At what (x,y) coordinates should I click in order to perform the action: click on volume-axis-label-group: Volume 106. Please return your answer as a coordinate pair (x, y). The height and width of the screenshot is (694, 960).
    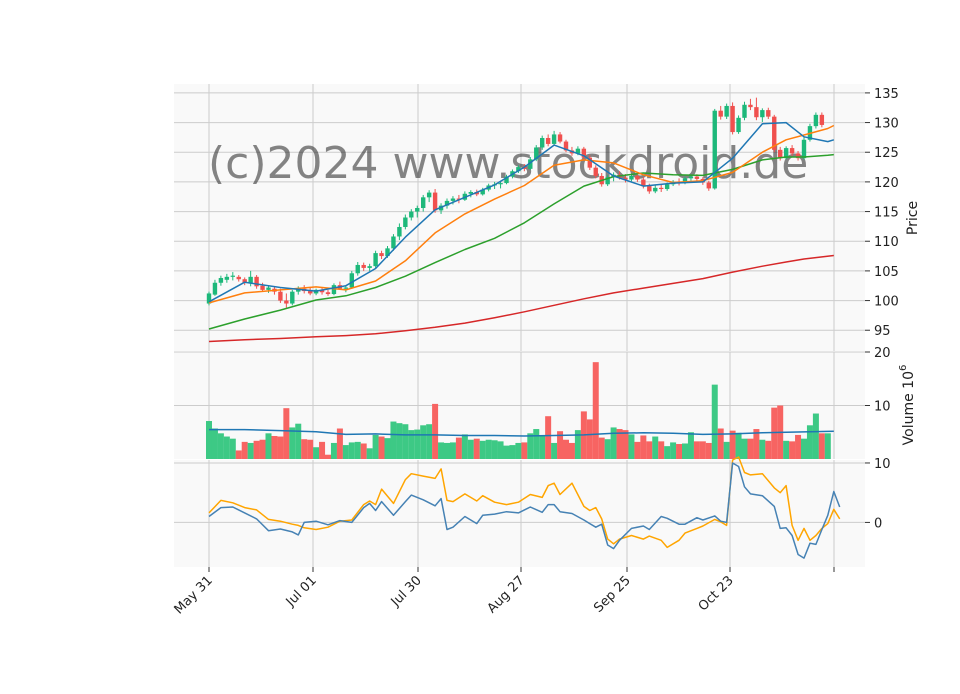
    Looking at the image, I should click on (907, 405).